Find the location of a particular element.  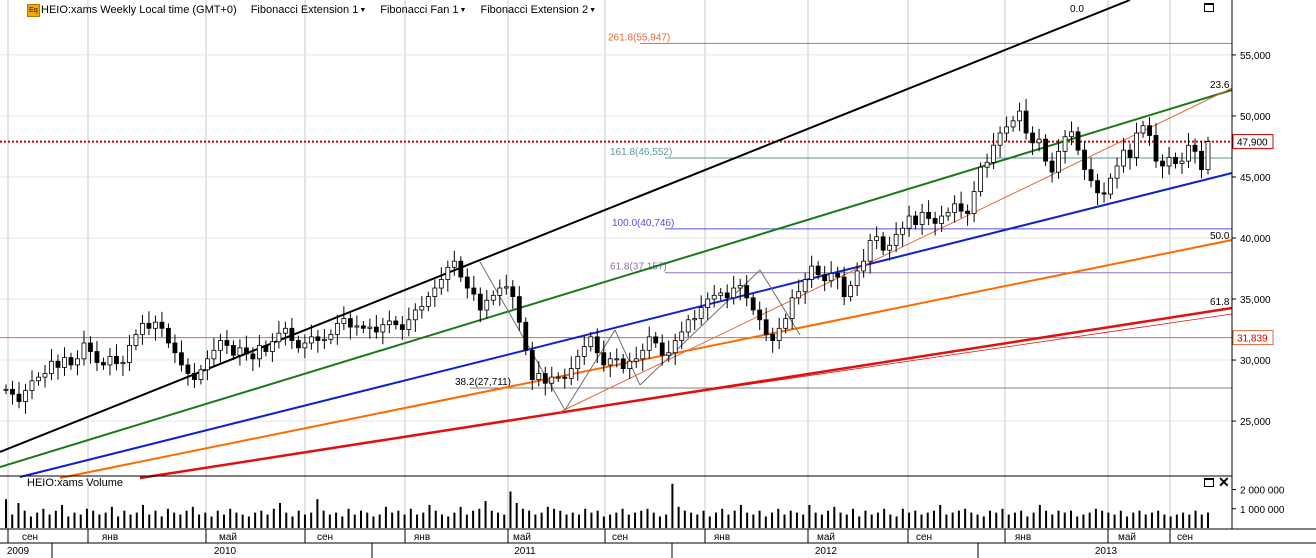

volume-panel-title: HEIO:xams Volume is located at coordinates (75, 483).